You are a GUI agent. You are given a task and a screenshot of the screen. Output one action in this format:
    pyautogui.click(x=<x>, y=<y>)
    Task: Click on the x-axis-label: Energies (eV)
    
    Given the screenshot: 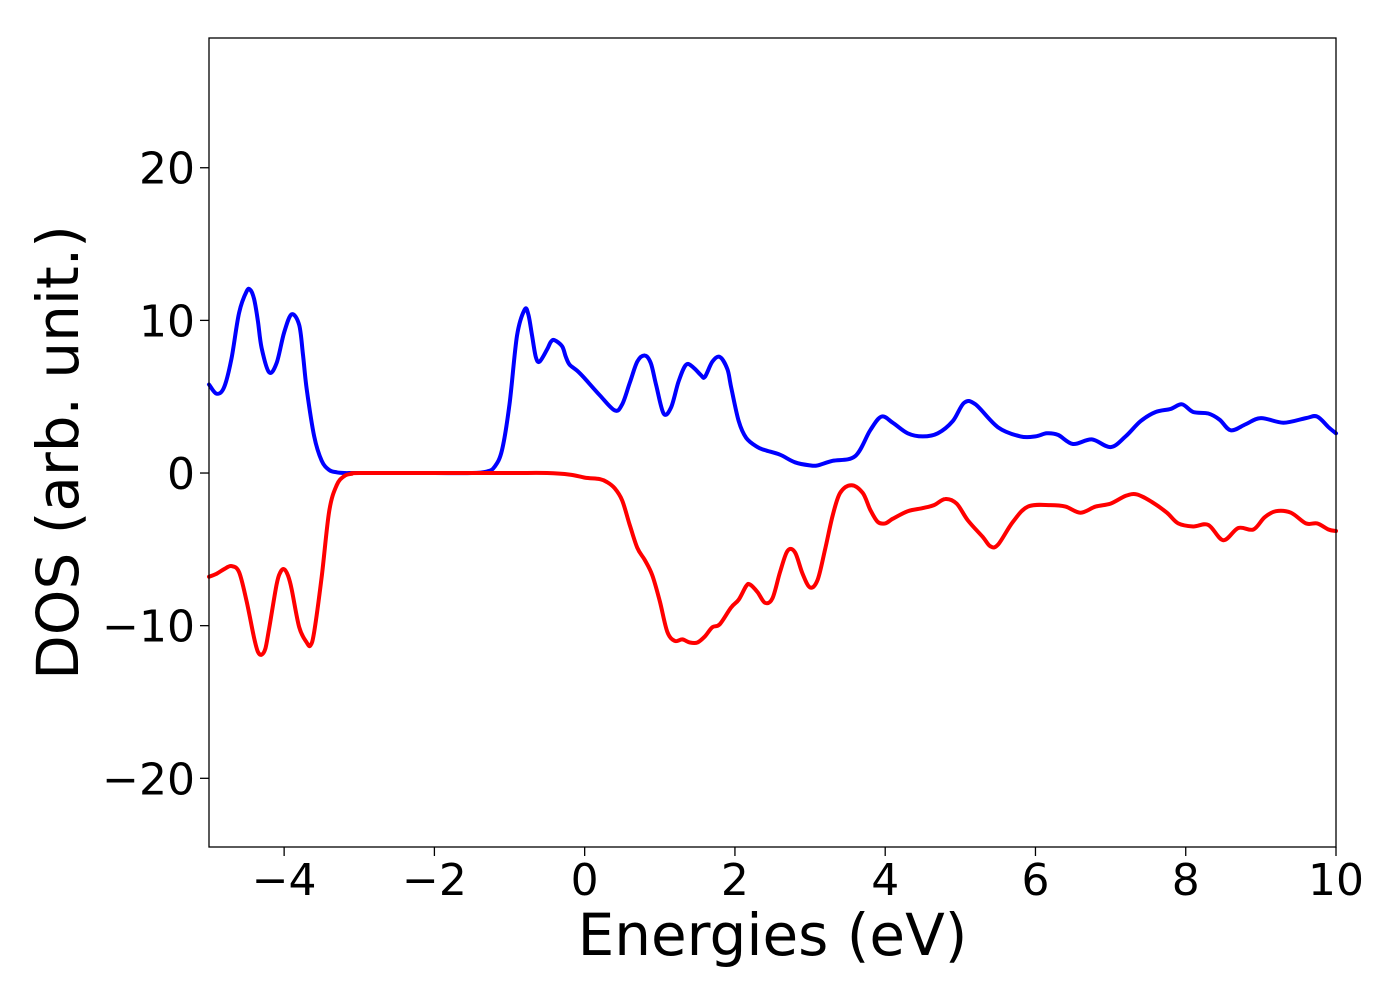 What is the action you would take?
    pyautogui.click(x=773, y=935)
    